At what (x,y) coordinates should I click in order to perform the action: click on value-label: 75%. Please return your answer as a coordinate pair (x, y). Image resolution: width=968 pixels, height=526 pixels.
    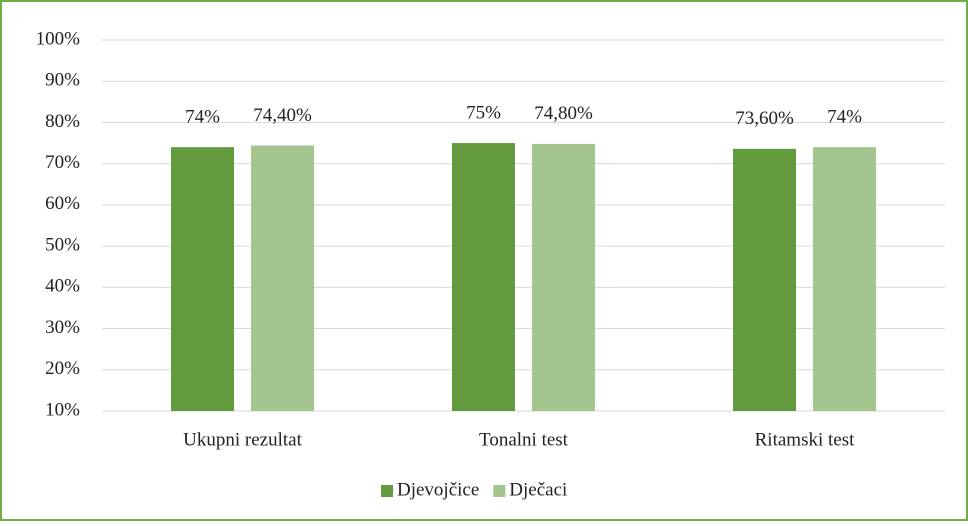
    Looking at the image, I should click on (483, 112).